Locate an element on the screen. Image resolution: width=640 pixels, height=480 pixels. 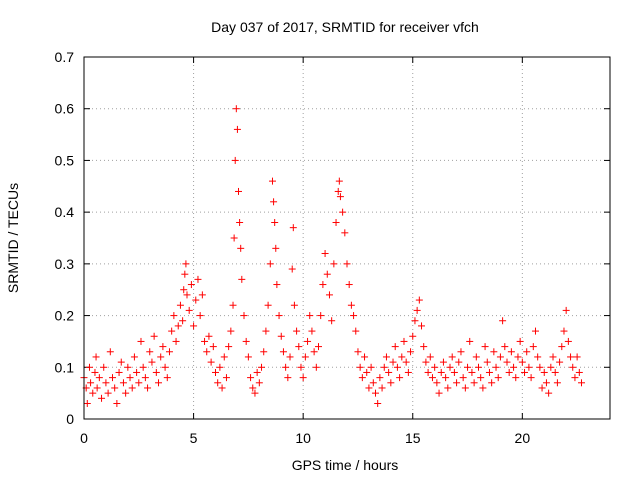
y-axis-label: SRMTID / TECUs is located at coordinates (13, 238).